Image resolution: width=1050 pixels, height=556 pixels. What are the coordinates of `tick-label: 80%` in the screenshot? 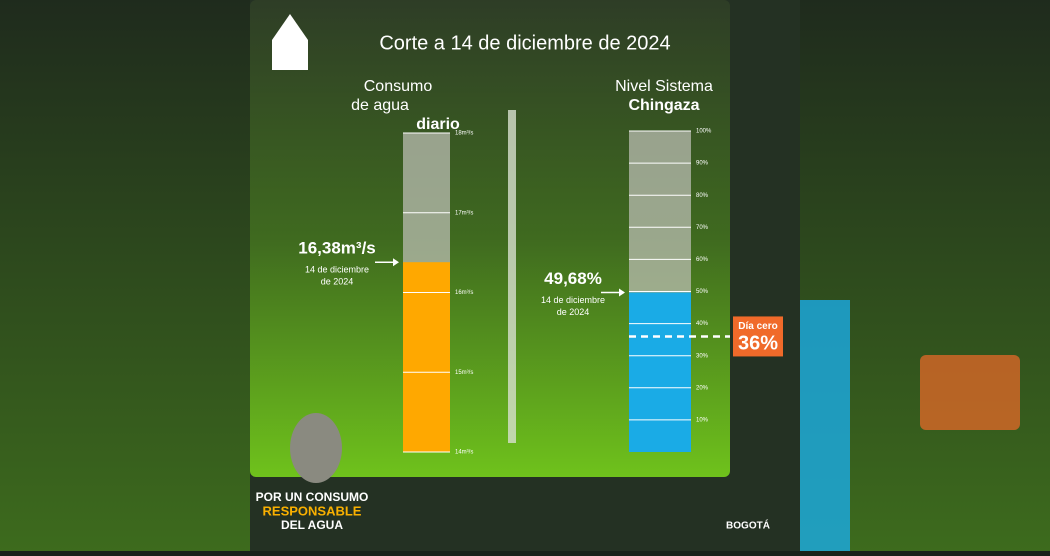 It's located at (702, 196).